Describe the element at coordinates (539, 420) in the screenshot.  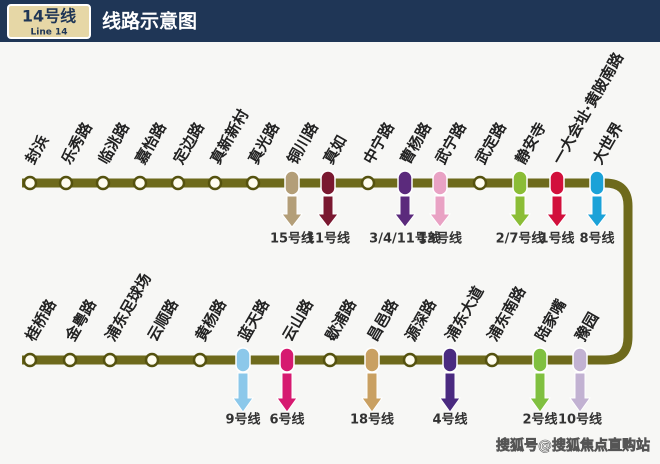
I see `transfer-label: 2号线` at that location.